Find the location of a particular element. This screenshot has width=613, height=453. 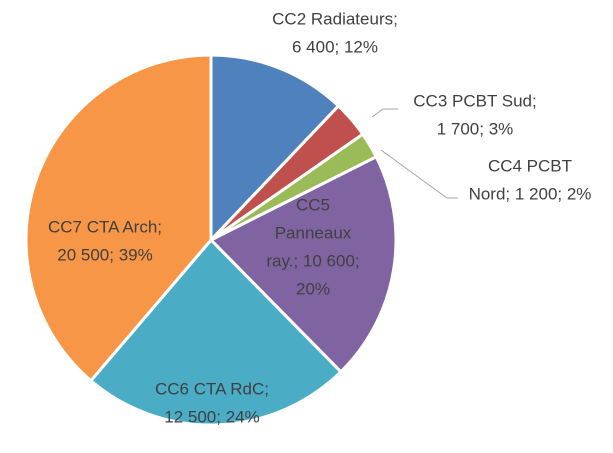

data-label: Panneaux is located at coordinates (313, 232).